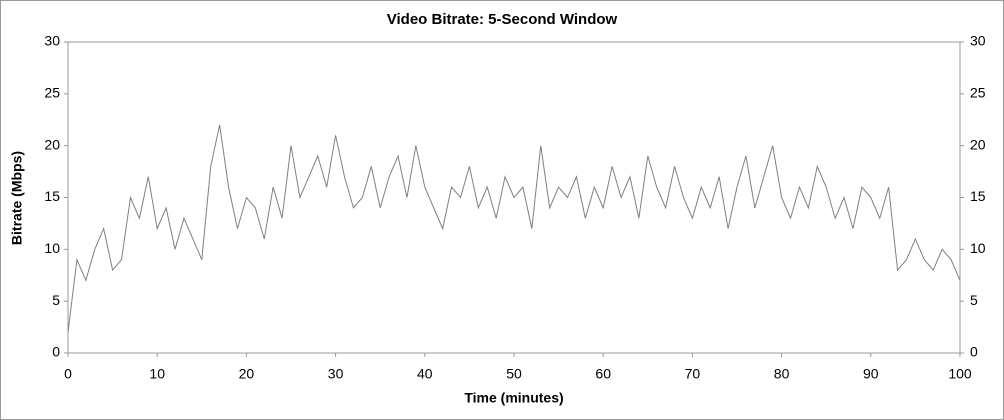  What do you see at coordinates (52, 41) in the screenshot?
I see `y-tick-label: 30` at bounding box center [52, 41].